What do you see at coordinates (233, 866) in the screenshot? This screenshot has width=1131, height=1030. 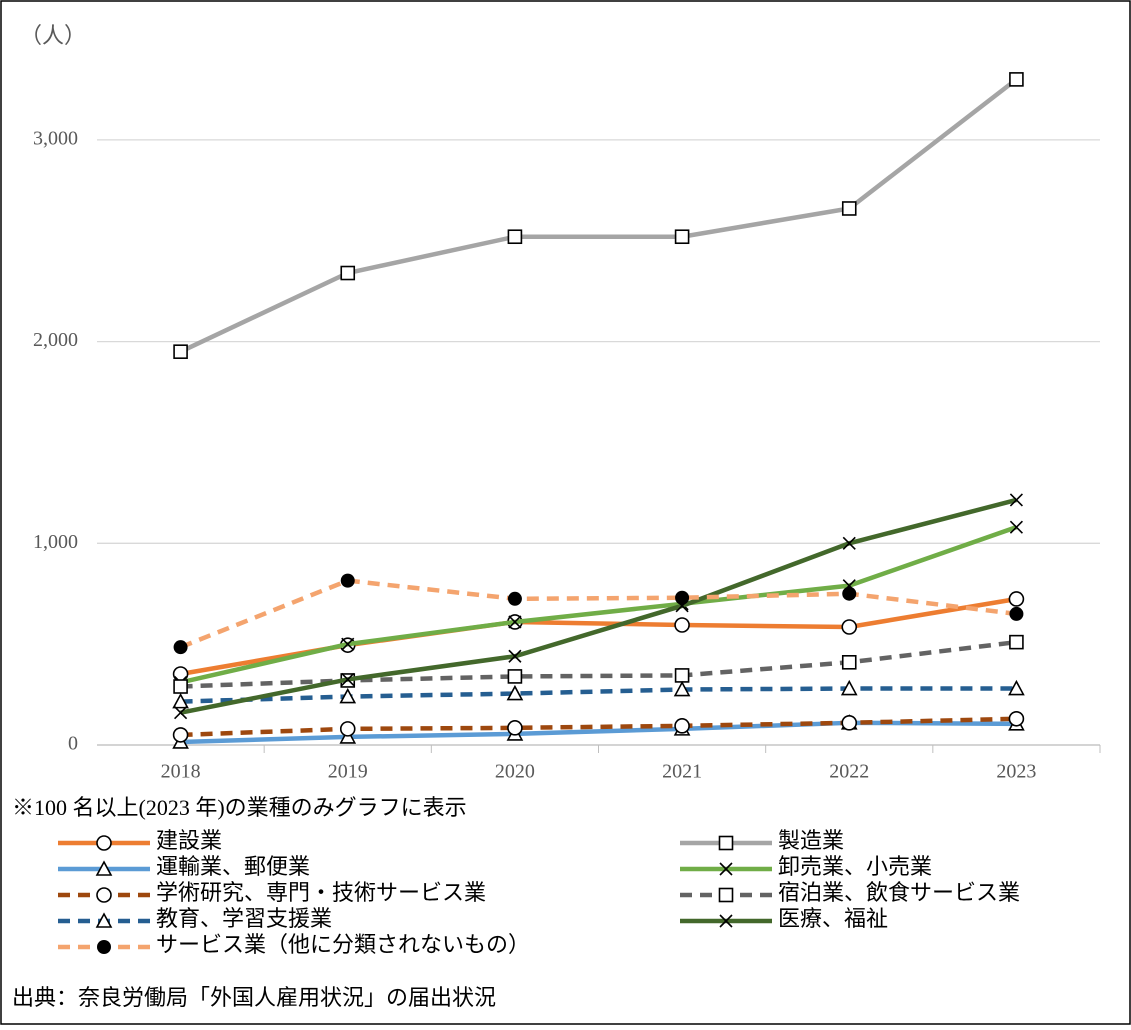 I see `legend-label: 運輸業、郵便業` at bounding box center [233, 866].